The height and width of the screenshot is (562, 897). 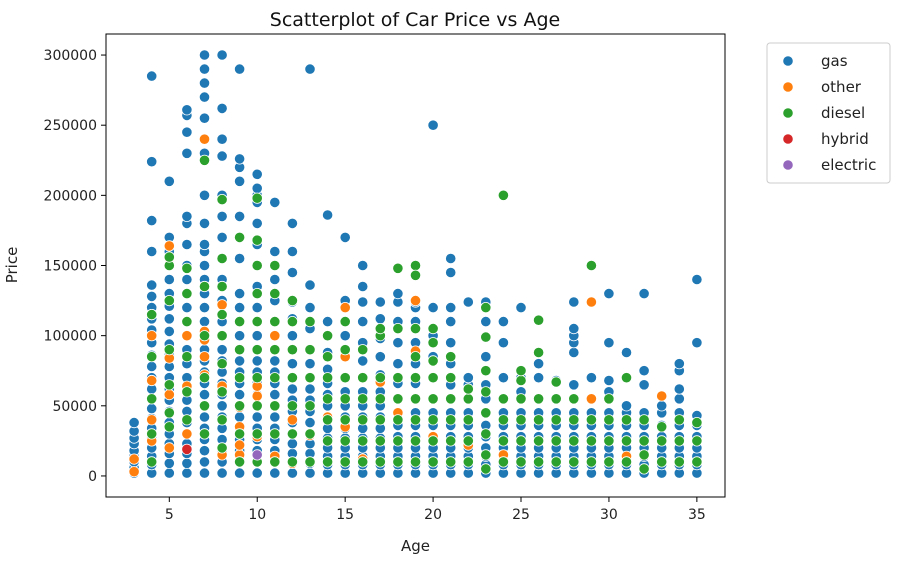 What do you see at coordinates (345, 515) in the screenshot?
I see `x-tick-label-15: 15` at bounding box center [345, 515].